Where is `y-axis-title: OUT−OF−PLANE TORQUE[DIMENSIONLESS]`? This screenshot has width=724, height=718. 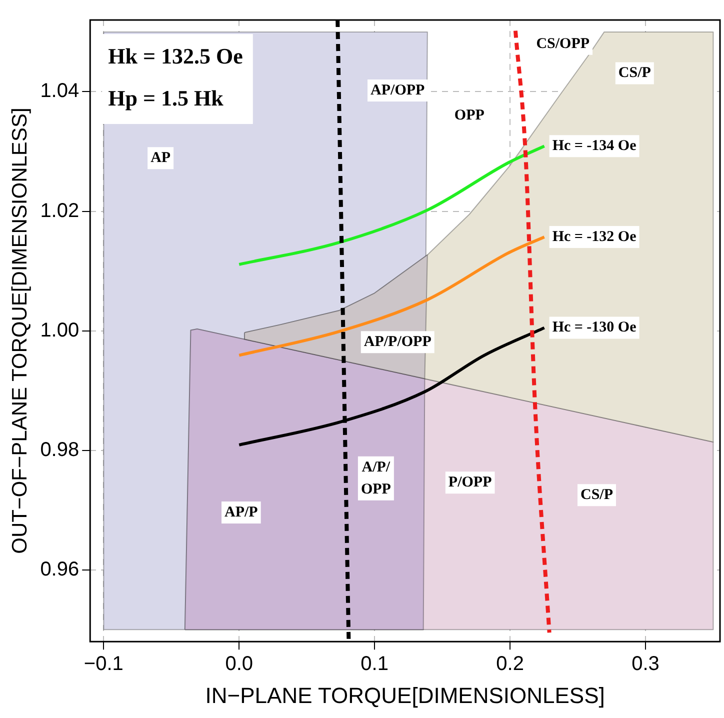
y-axis-title: OUT−OF−PLANE TORQUE[DIMENSIONLESS] is located at coordinates (20, 331).